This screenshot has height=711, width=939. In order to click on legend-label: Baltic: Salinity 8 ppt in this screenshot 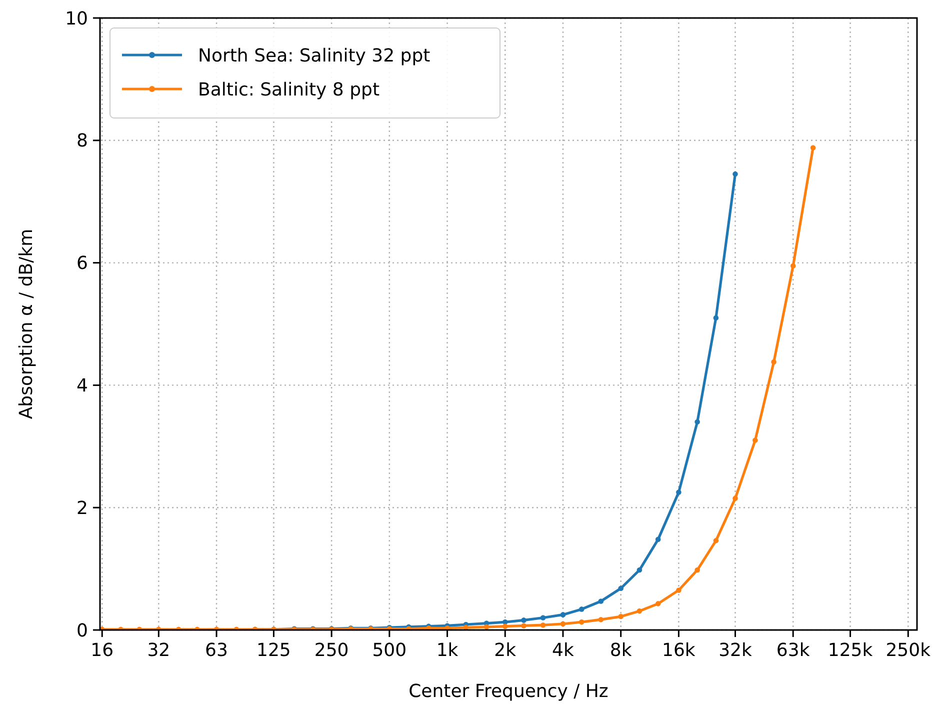, I will do `click(289, 89)`.